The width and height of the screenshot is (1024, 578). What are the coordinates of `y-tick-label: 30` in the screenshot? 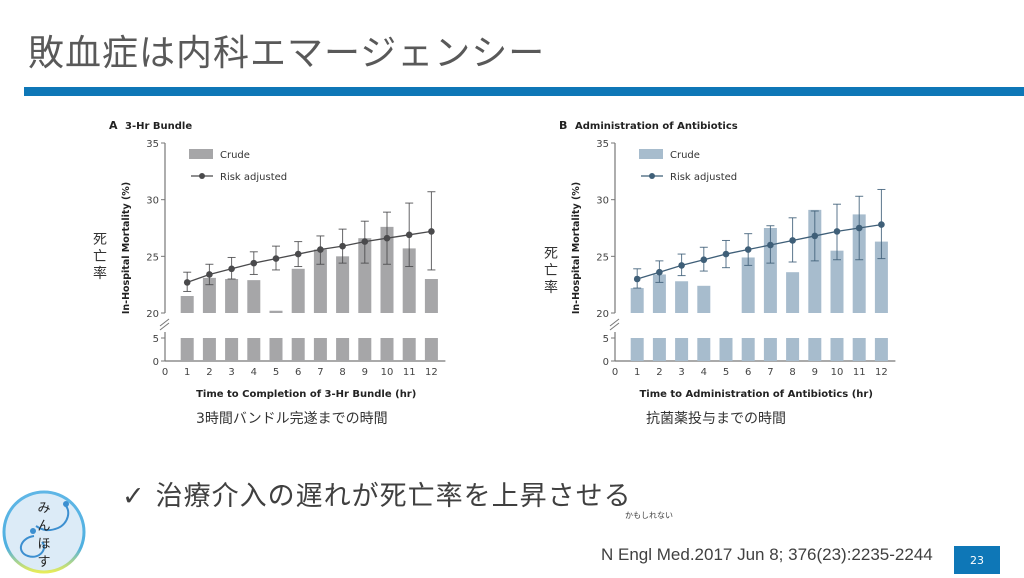 It's located at (602, 201).